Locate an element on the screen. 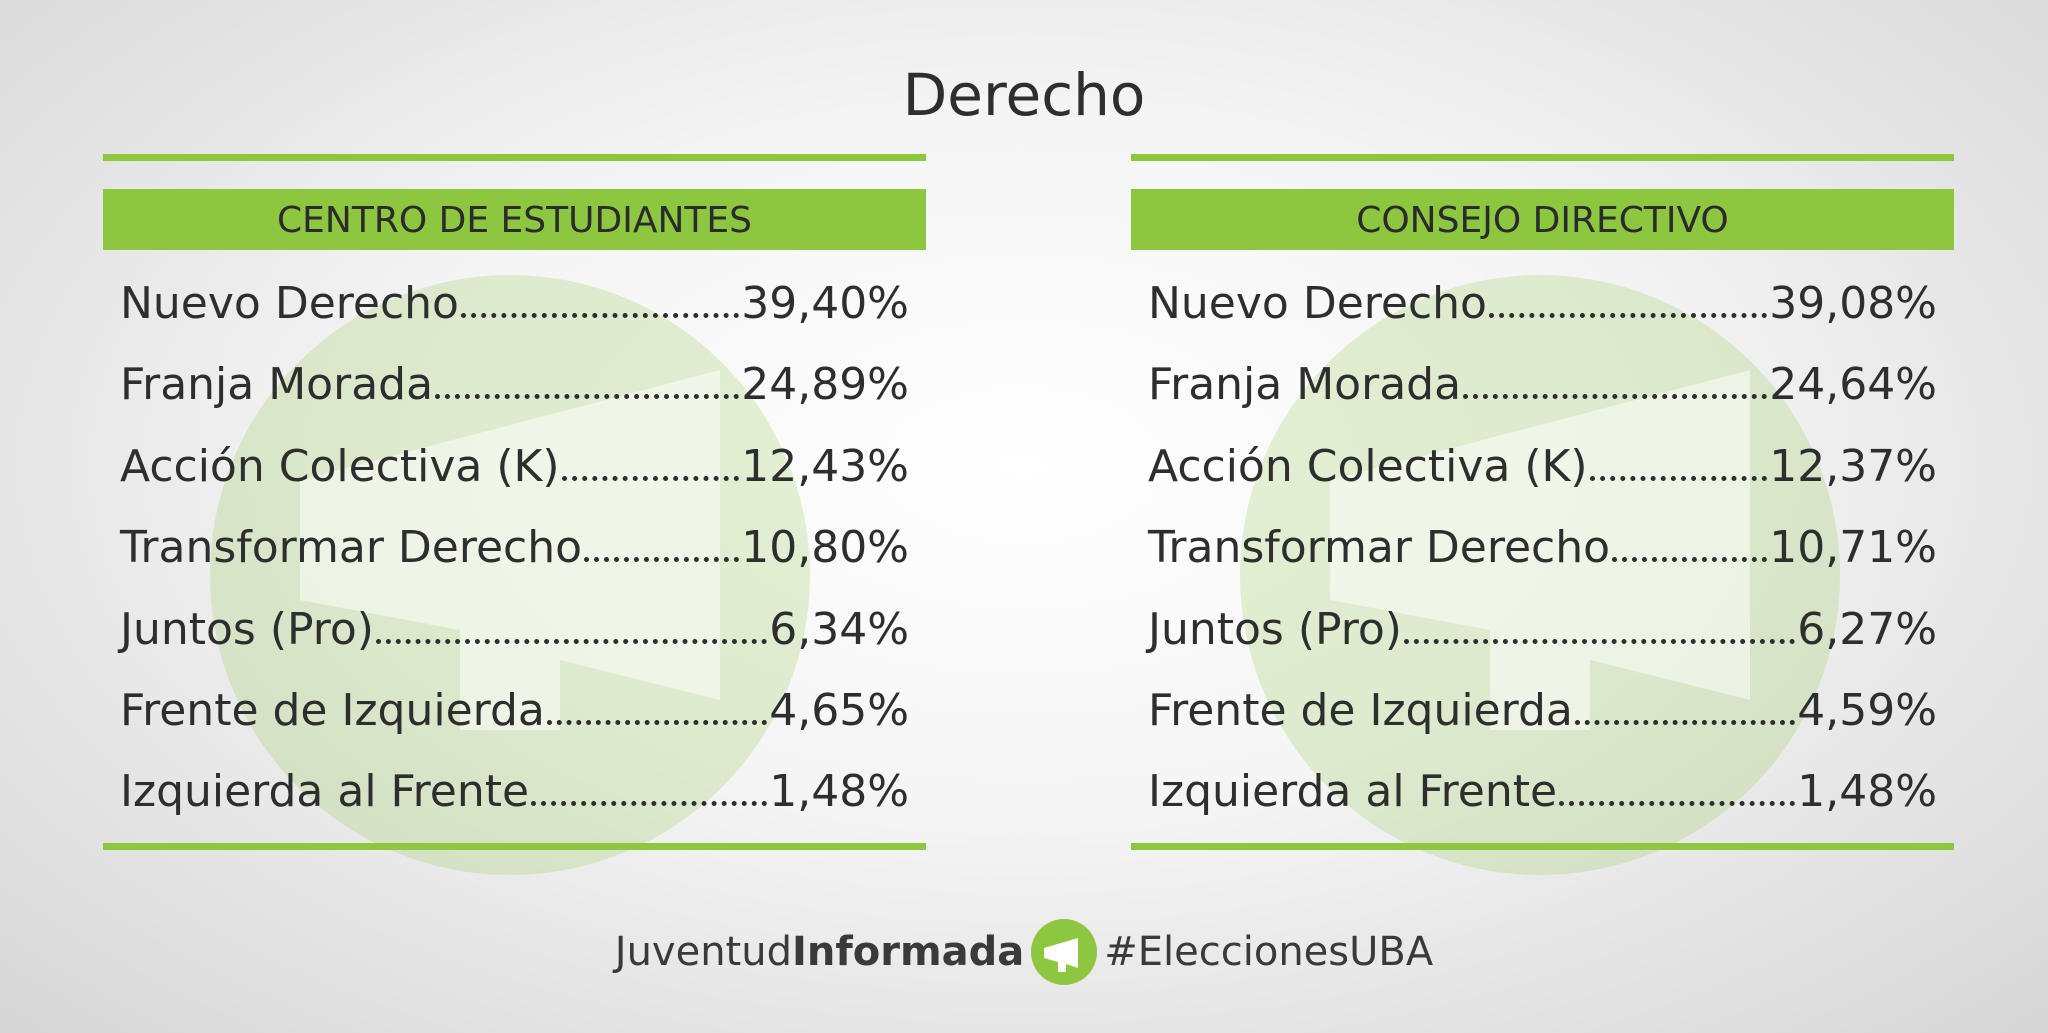  panel-heading: CENTRO DE ESTUDIANTES is located at coordinates (514, 219).